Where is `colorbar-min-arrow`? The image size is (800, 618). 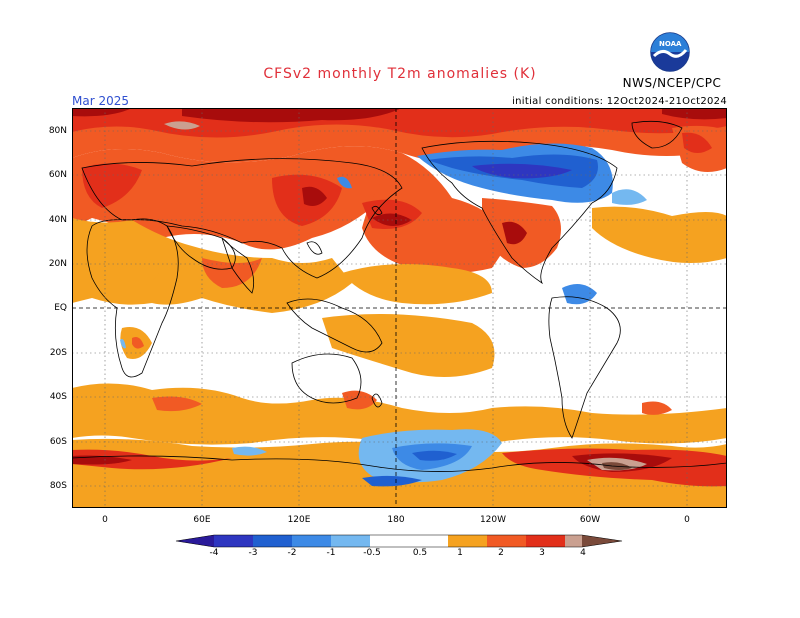 colorbar-min-arrow is located at coordinates (195, 541).